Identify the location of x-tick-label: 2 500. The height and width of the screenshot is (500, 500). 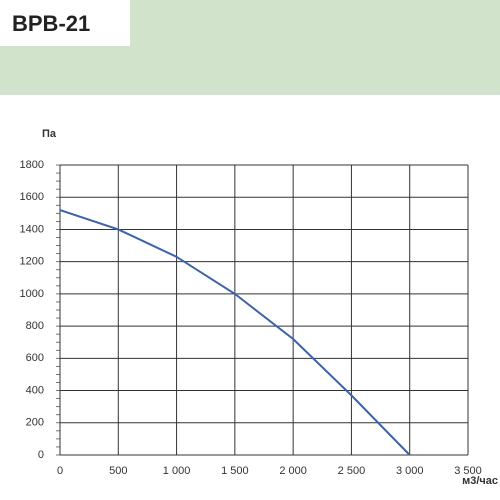
(352, 471).